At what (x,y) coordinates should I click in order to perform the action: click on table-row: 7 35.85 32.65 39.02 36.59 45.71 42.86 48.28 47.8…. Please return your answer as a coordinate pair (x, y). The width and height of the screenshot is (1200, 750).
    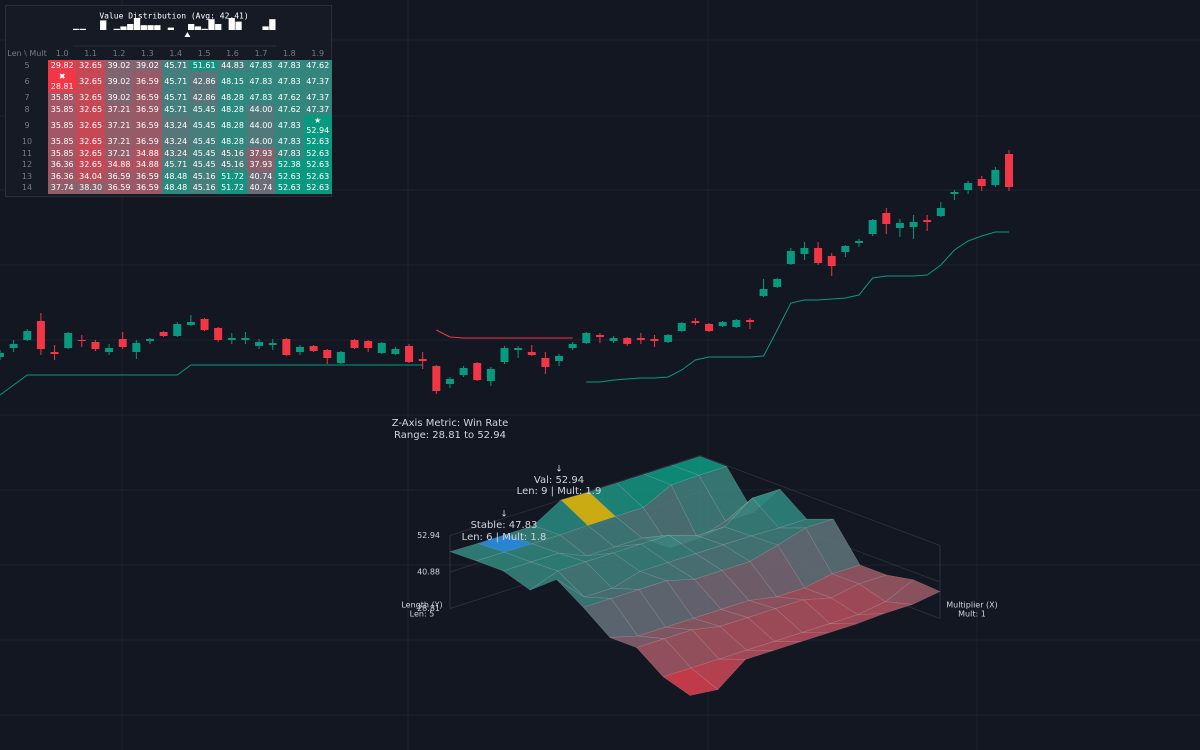
    Looking at the image, I should click on (169, 98).